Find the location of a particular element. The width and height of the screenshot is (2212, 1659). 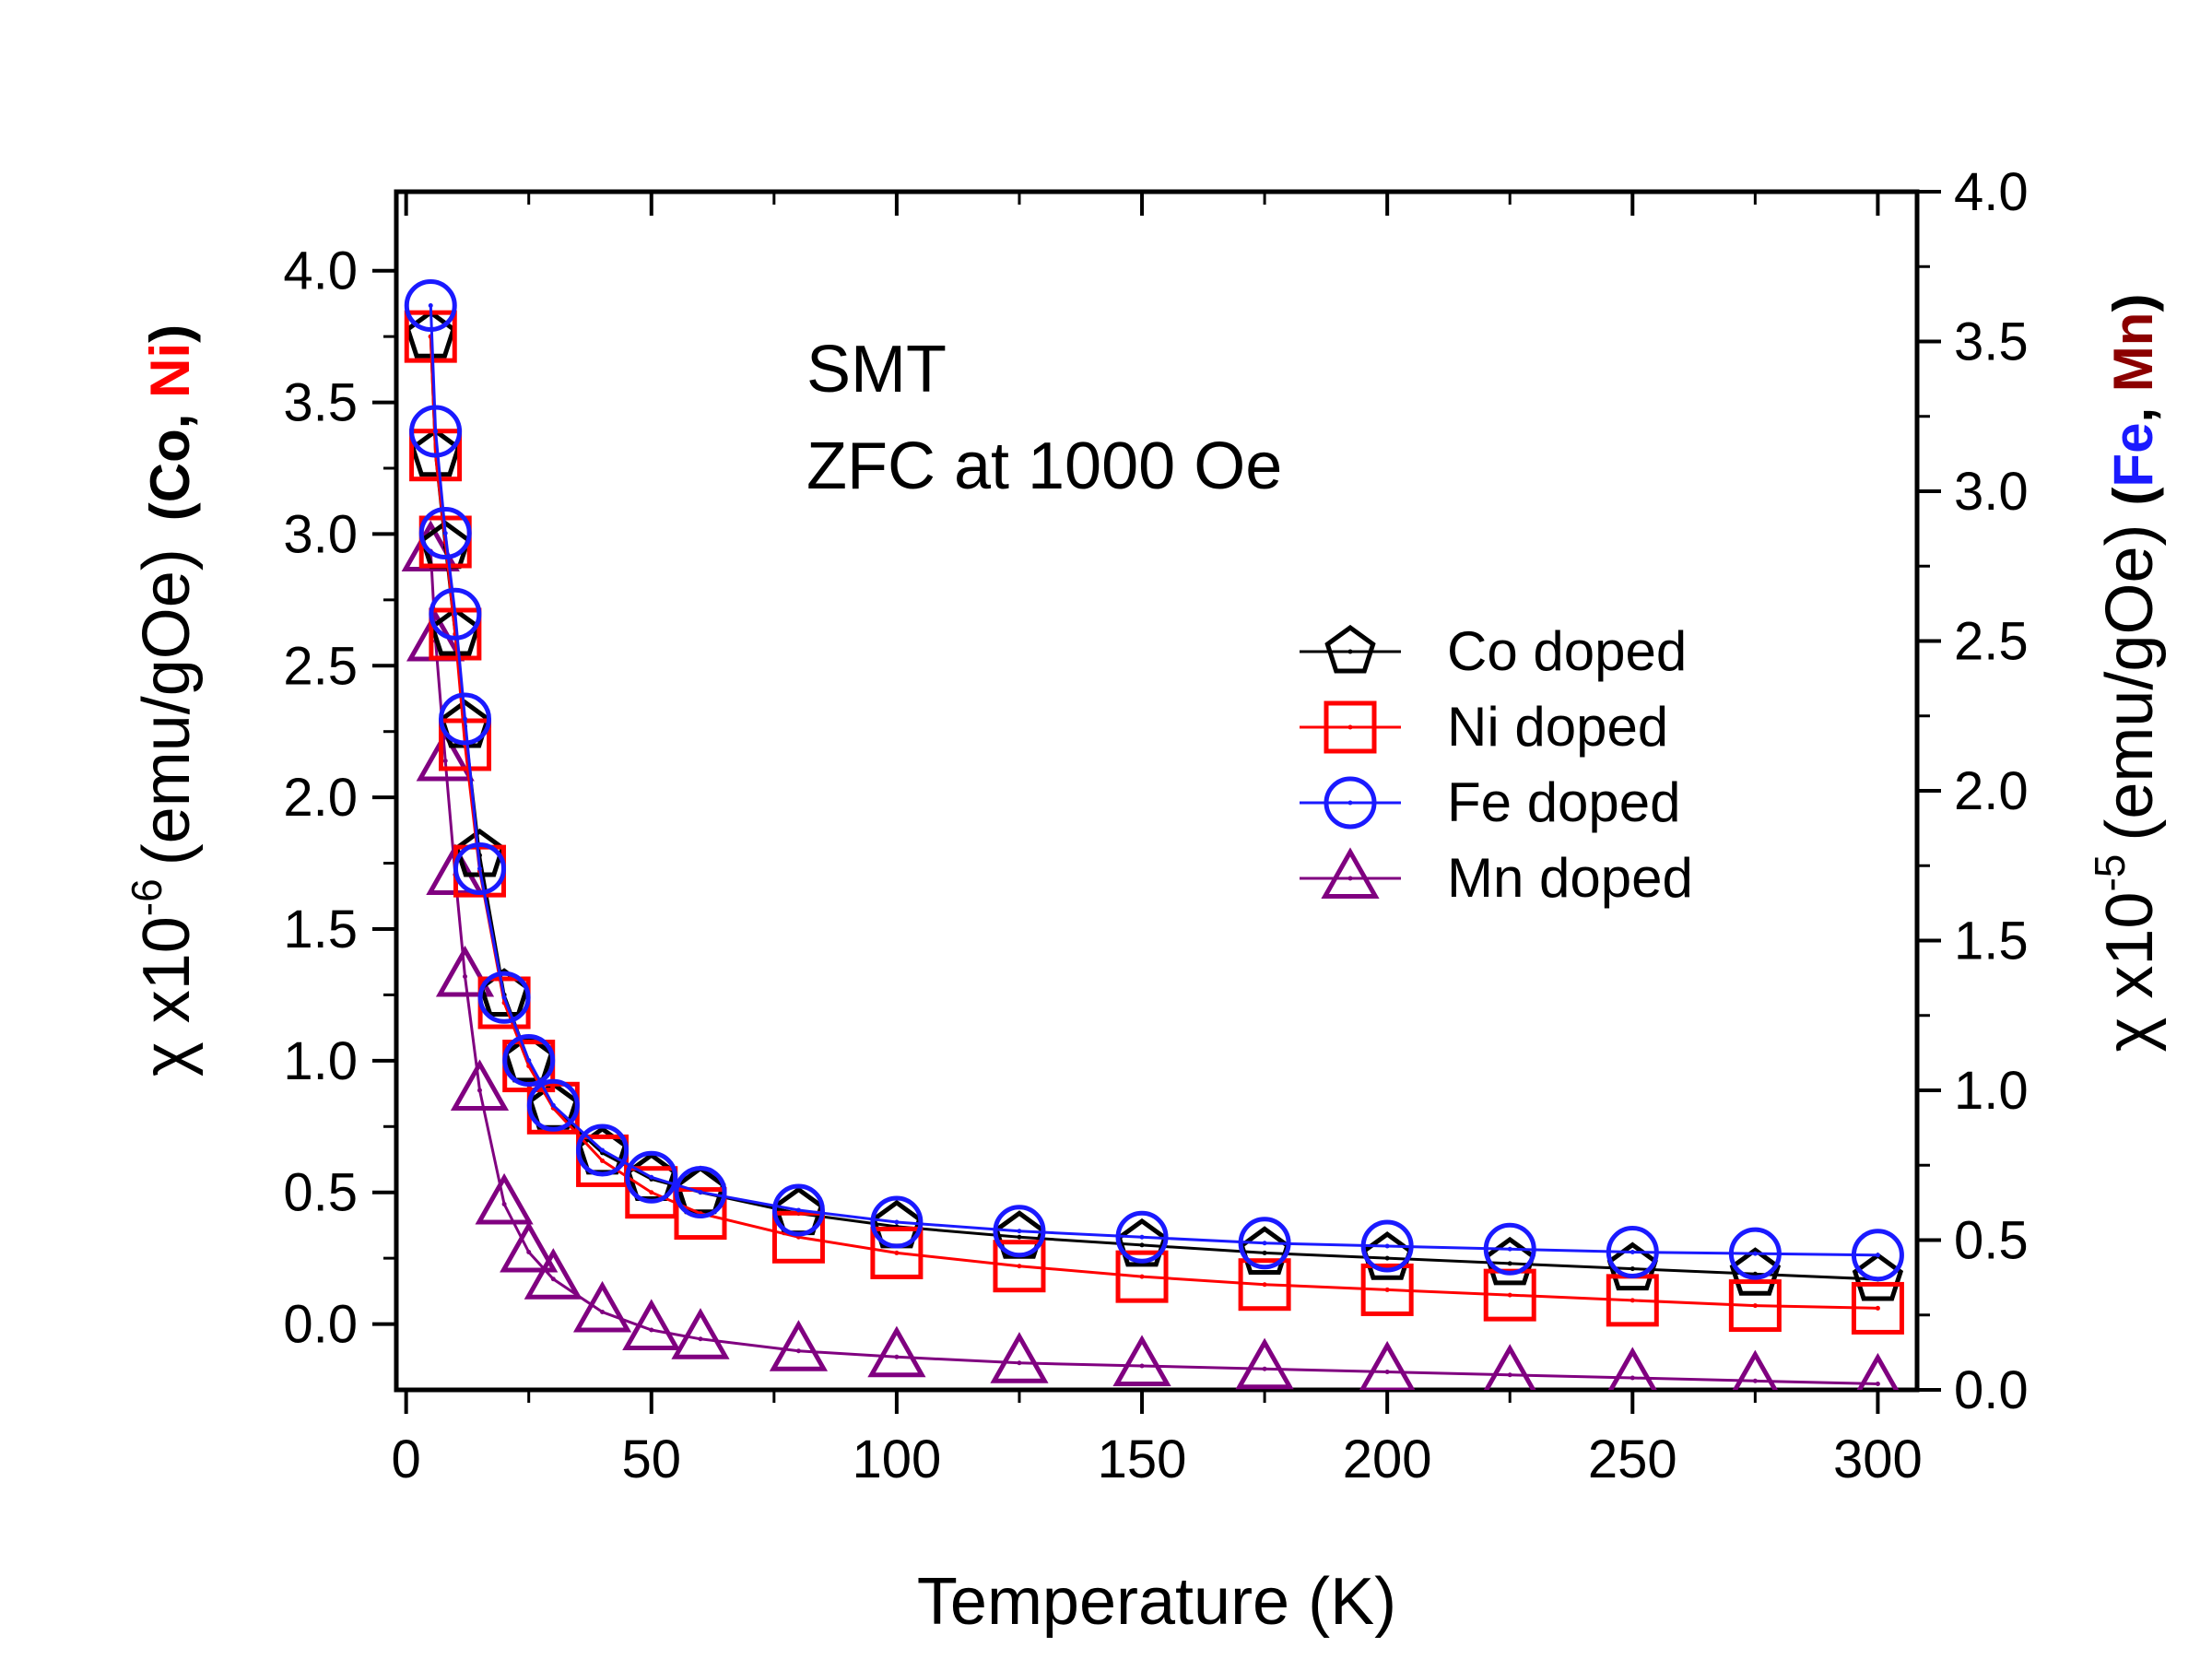

point-circle-6-dot is located at coordinates (504, 997).